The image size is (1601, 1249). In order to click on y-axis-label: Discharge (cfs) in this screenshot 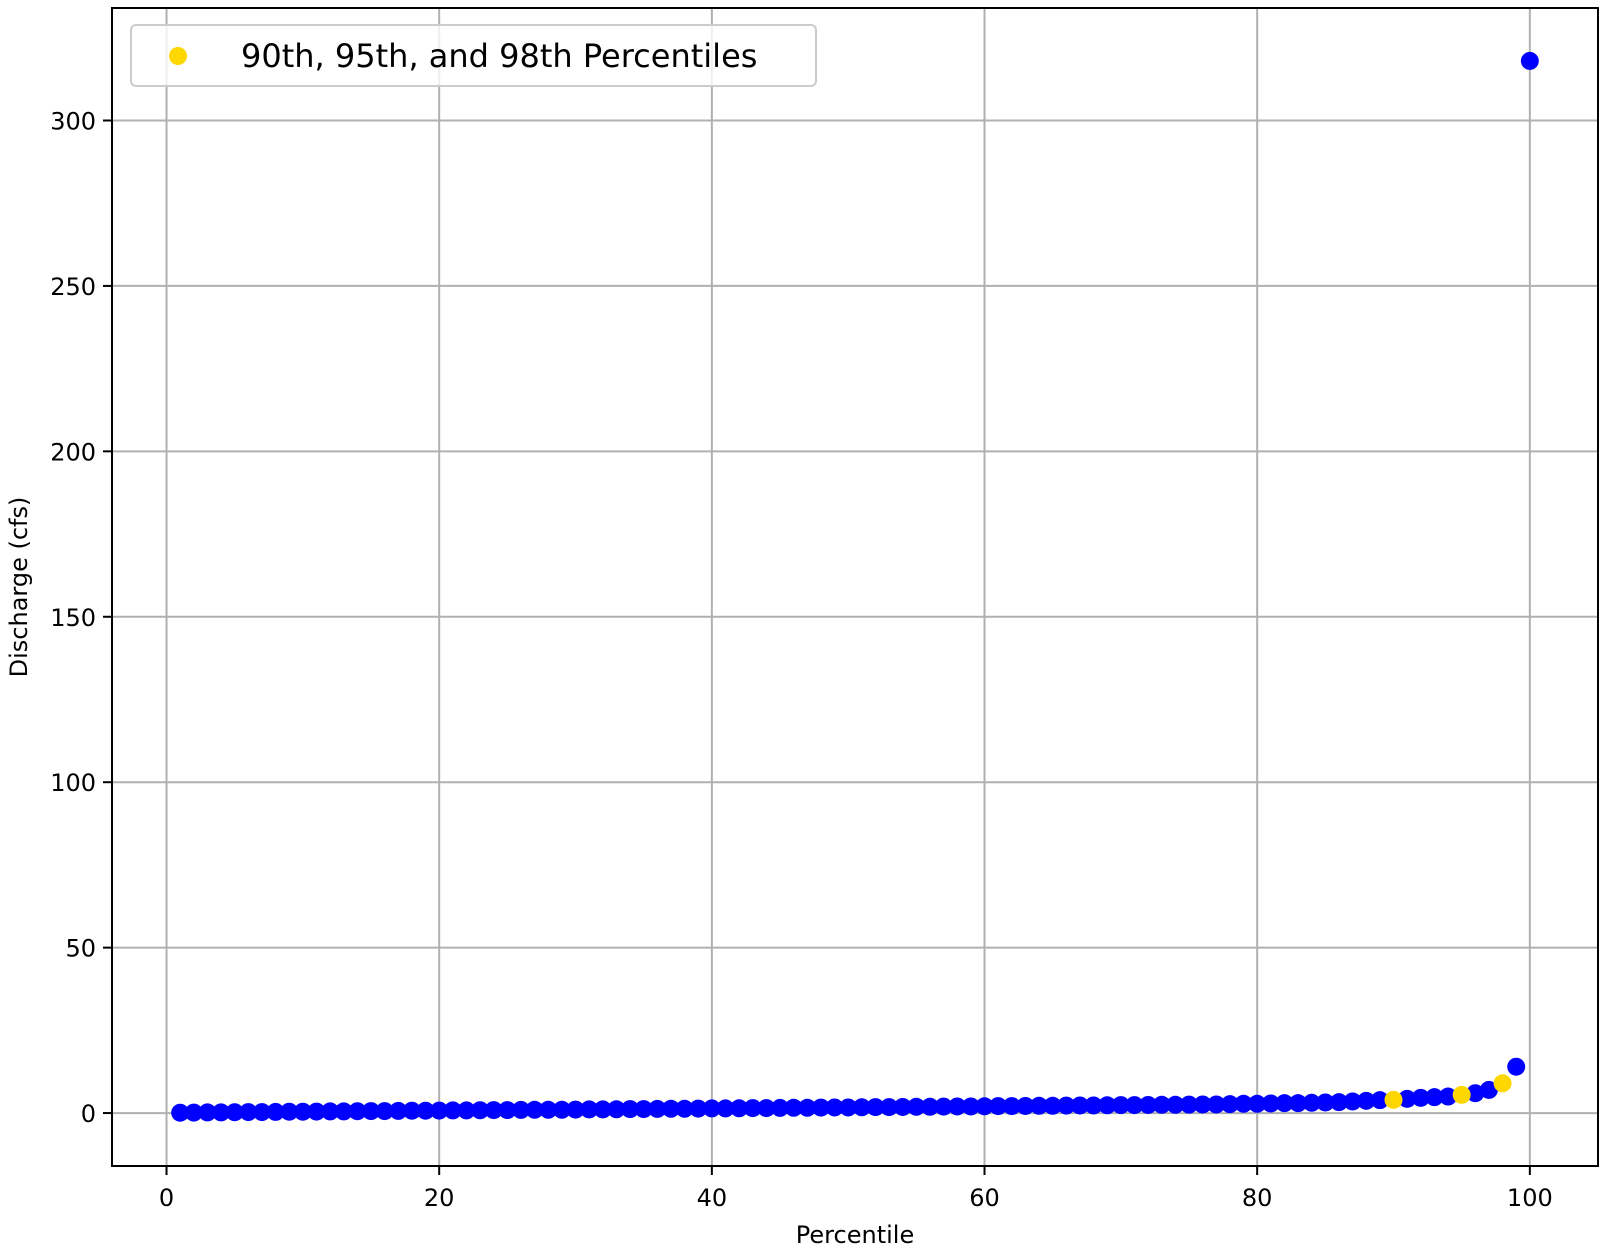, I will do `click(19, 587)`.